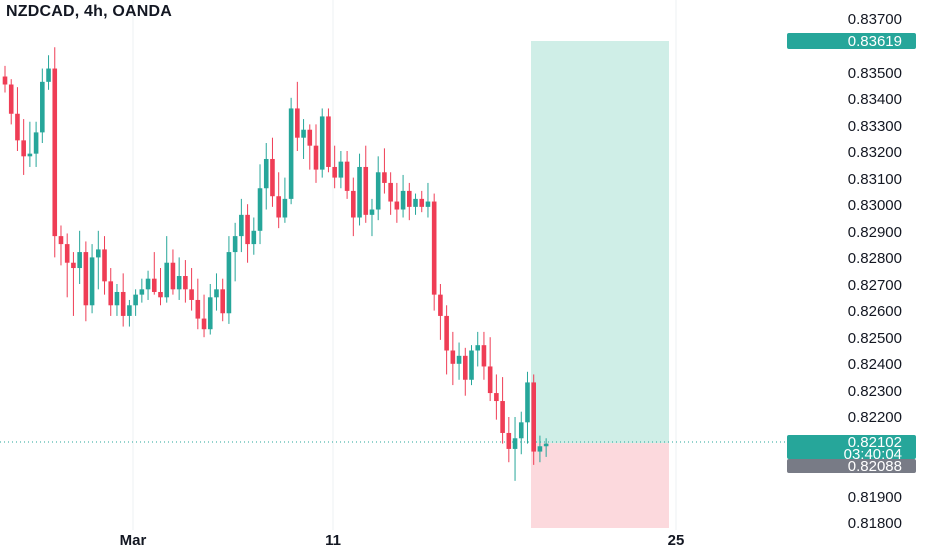 Image resolution: width=932 pixels, height=550 pixels. Describe the element at coordinates (89, 11) in the screenshot. I see `chart-title: NZDCAD, 4h, OANDA` at that location.